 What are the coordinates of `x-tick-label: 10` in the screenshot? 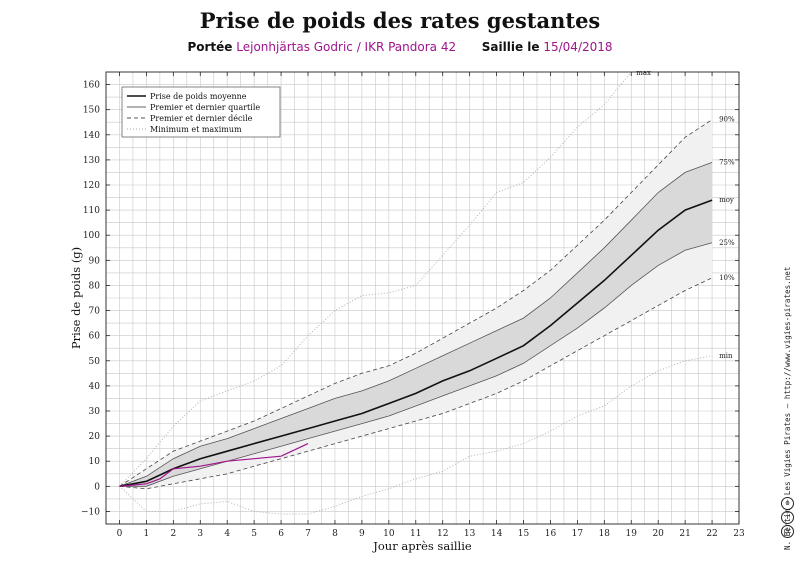 It's located at (389, 534).